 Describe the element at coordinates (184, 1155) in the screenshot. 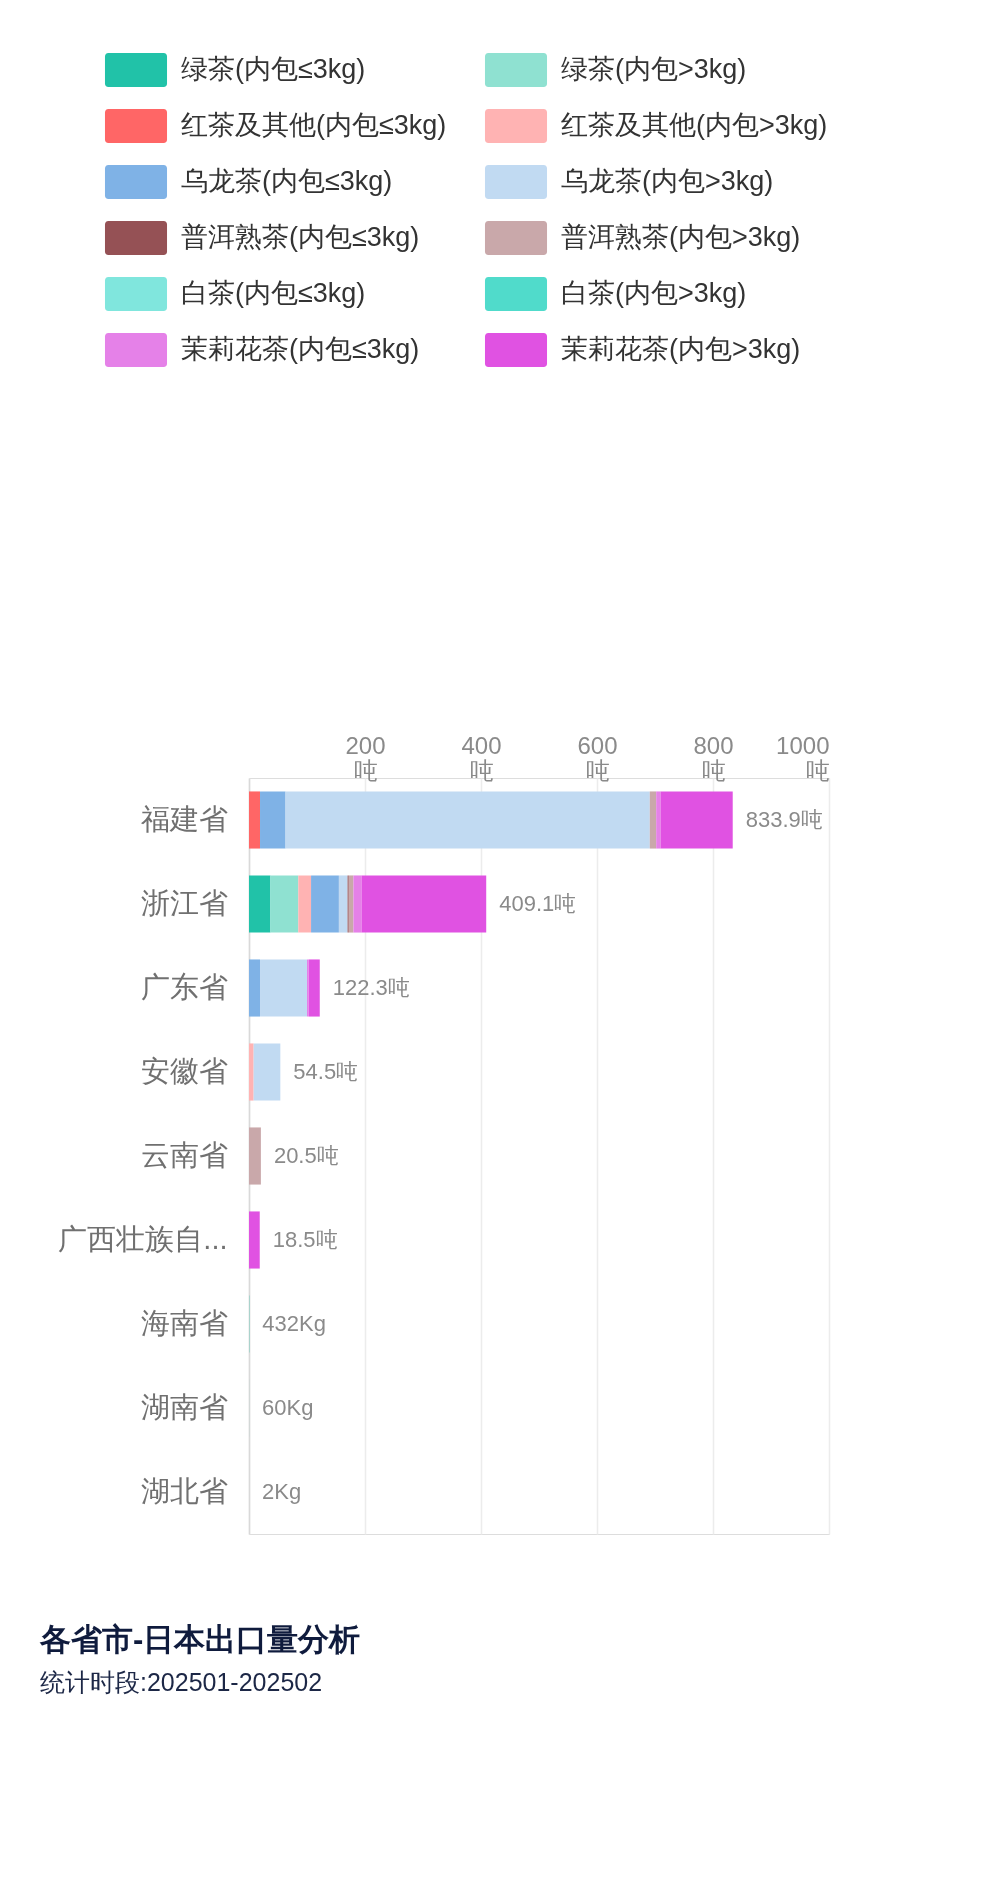

I see `y-tick-label: 云南省` at that location.